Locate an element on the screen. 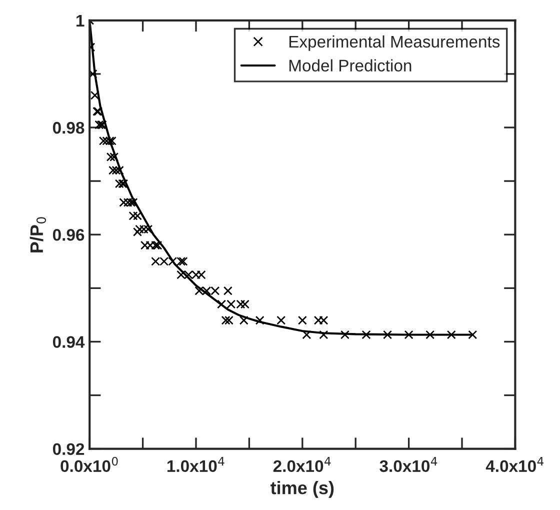  x-axis-title: time (s) is located at coordinates (302, 489).